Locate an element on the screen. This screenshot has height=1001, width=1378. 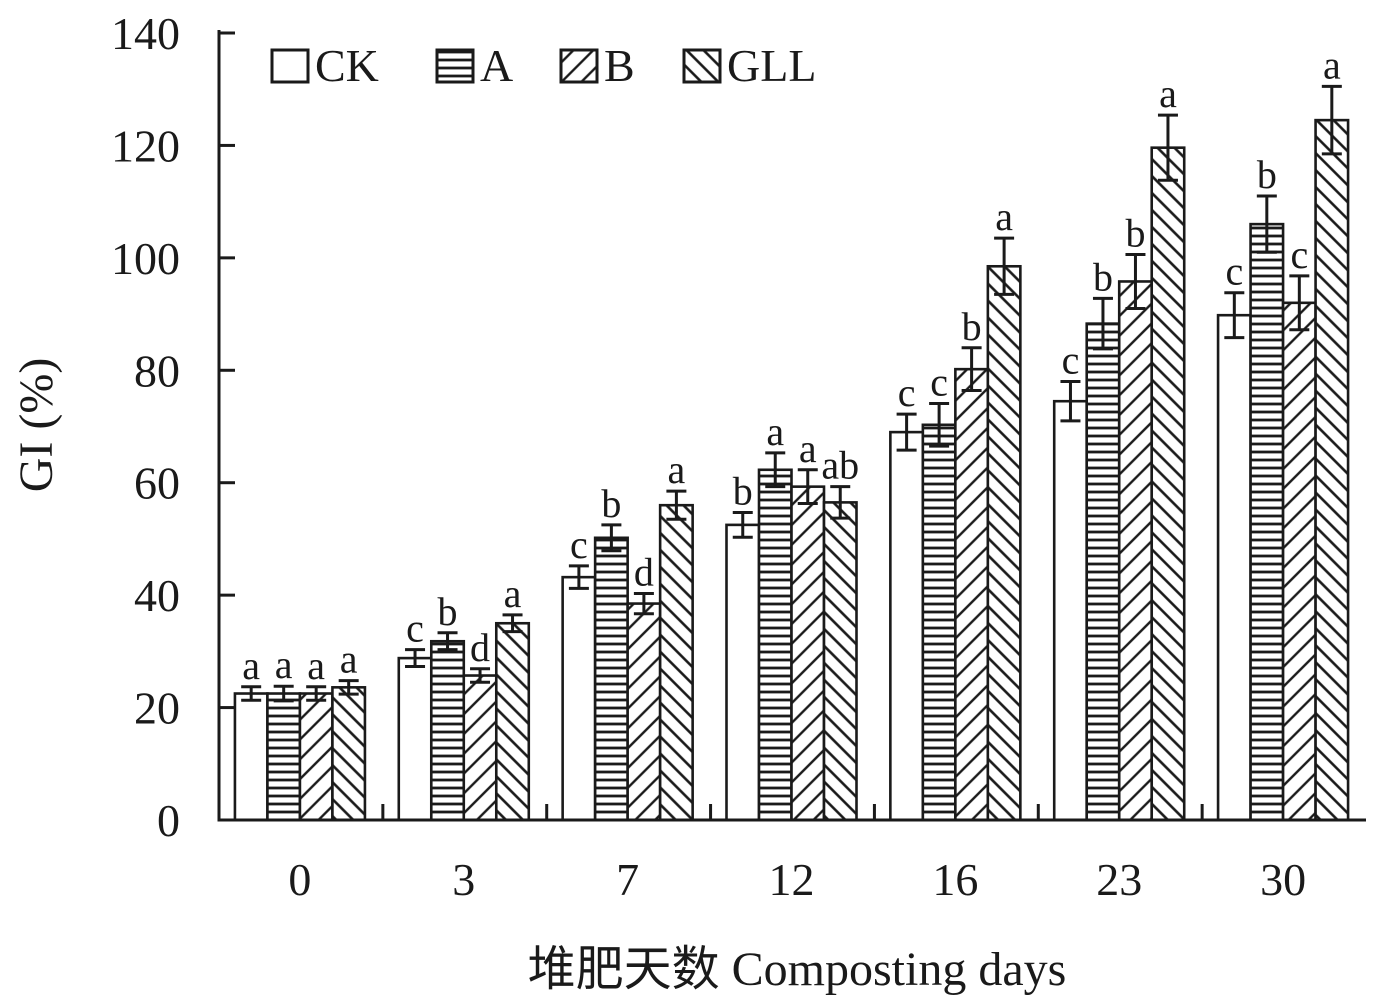
sig-label-a-day-7: b is located at coordinates (611, 503).